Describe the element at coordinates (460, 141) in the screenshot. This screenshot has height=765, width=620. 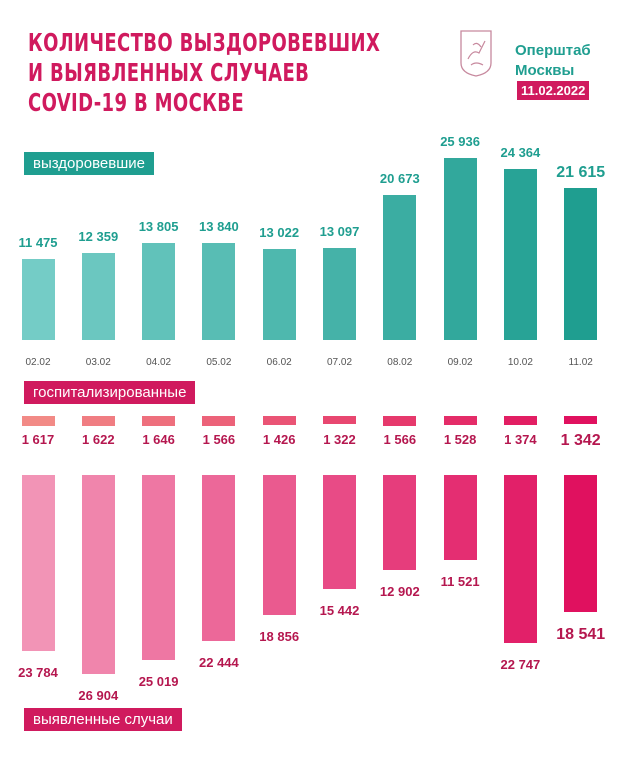
I see `recovered-value: 25 936` at that location.